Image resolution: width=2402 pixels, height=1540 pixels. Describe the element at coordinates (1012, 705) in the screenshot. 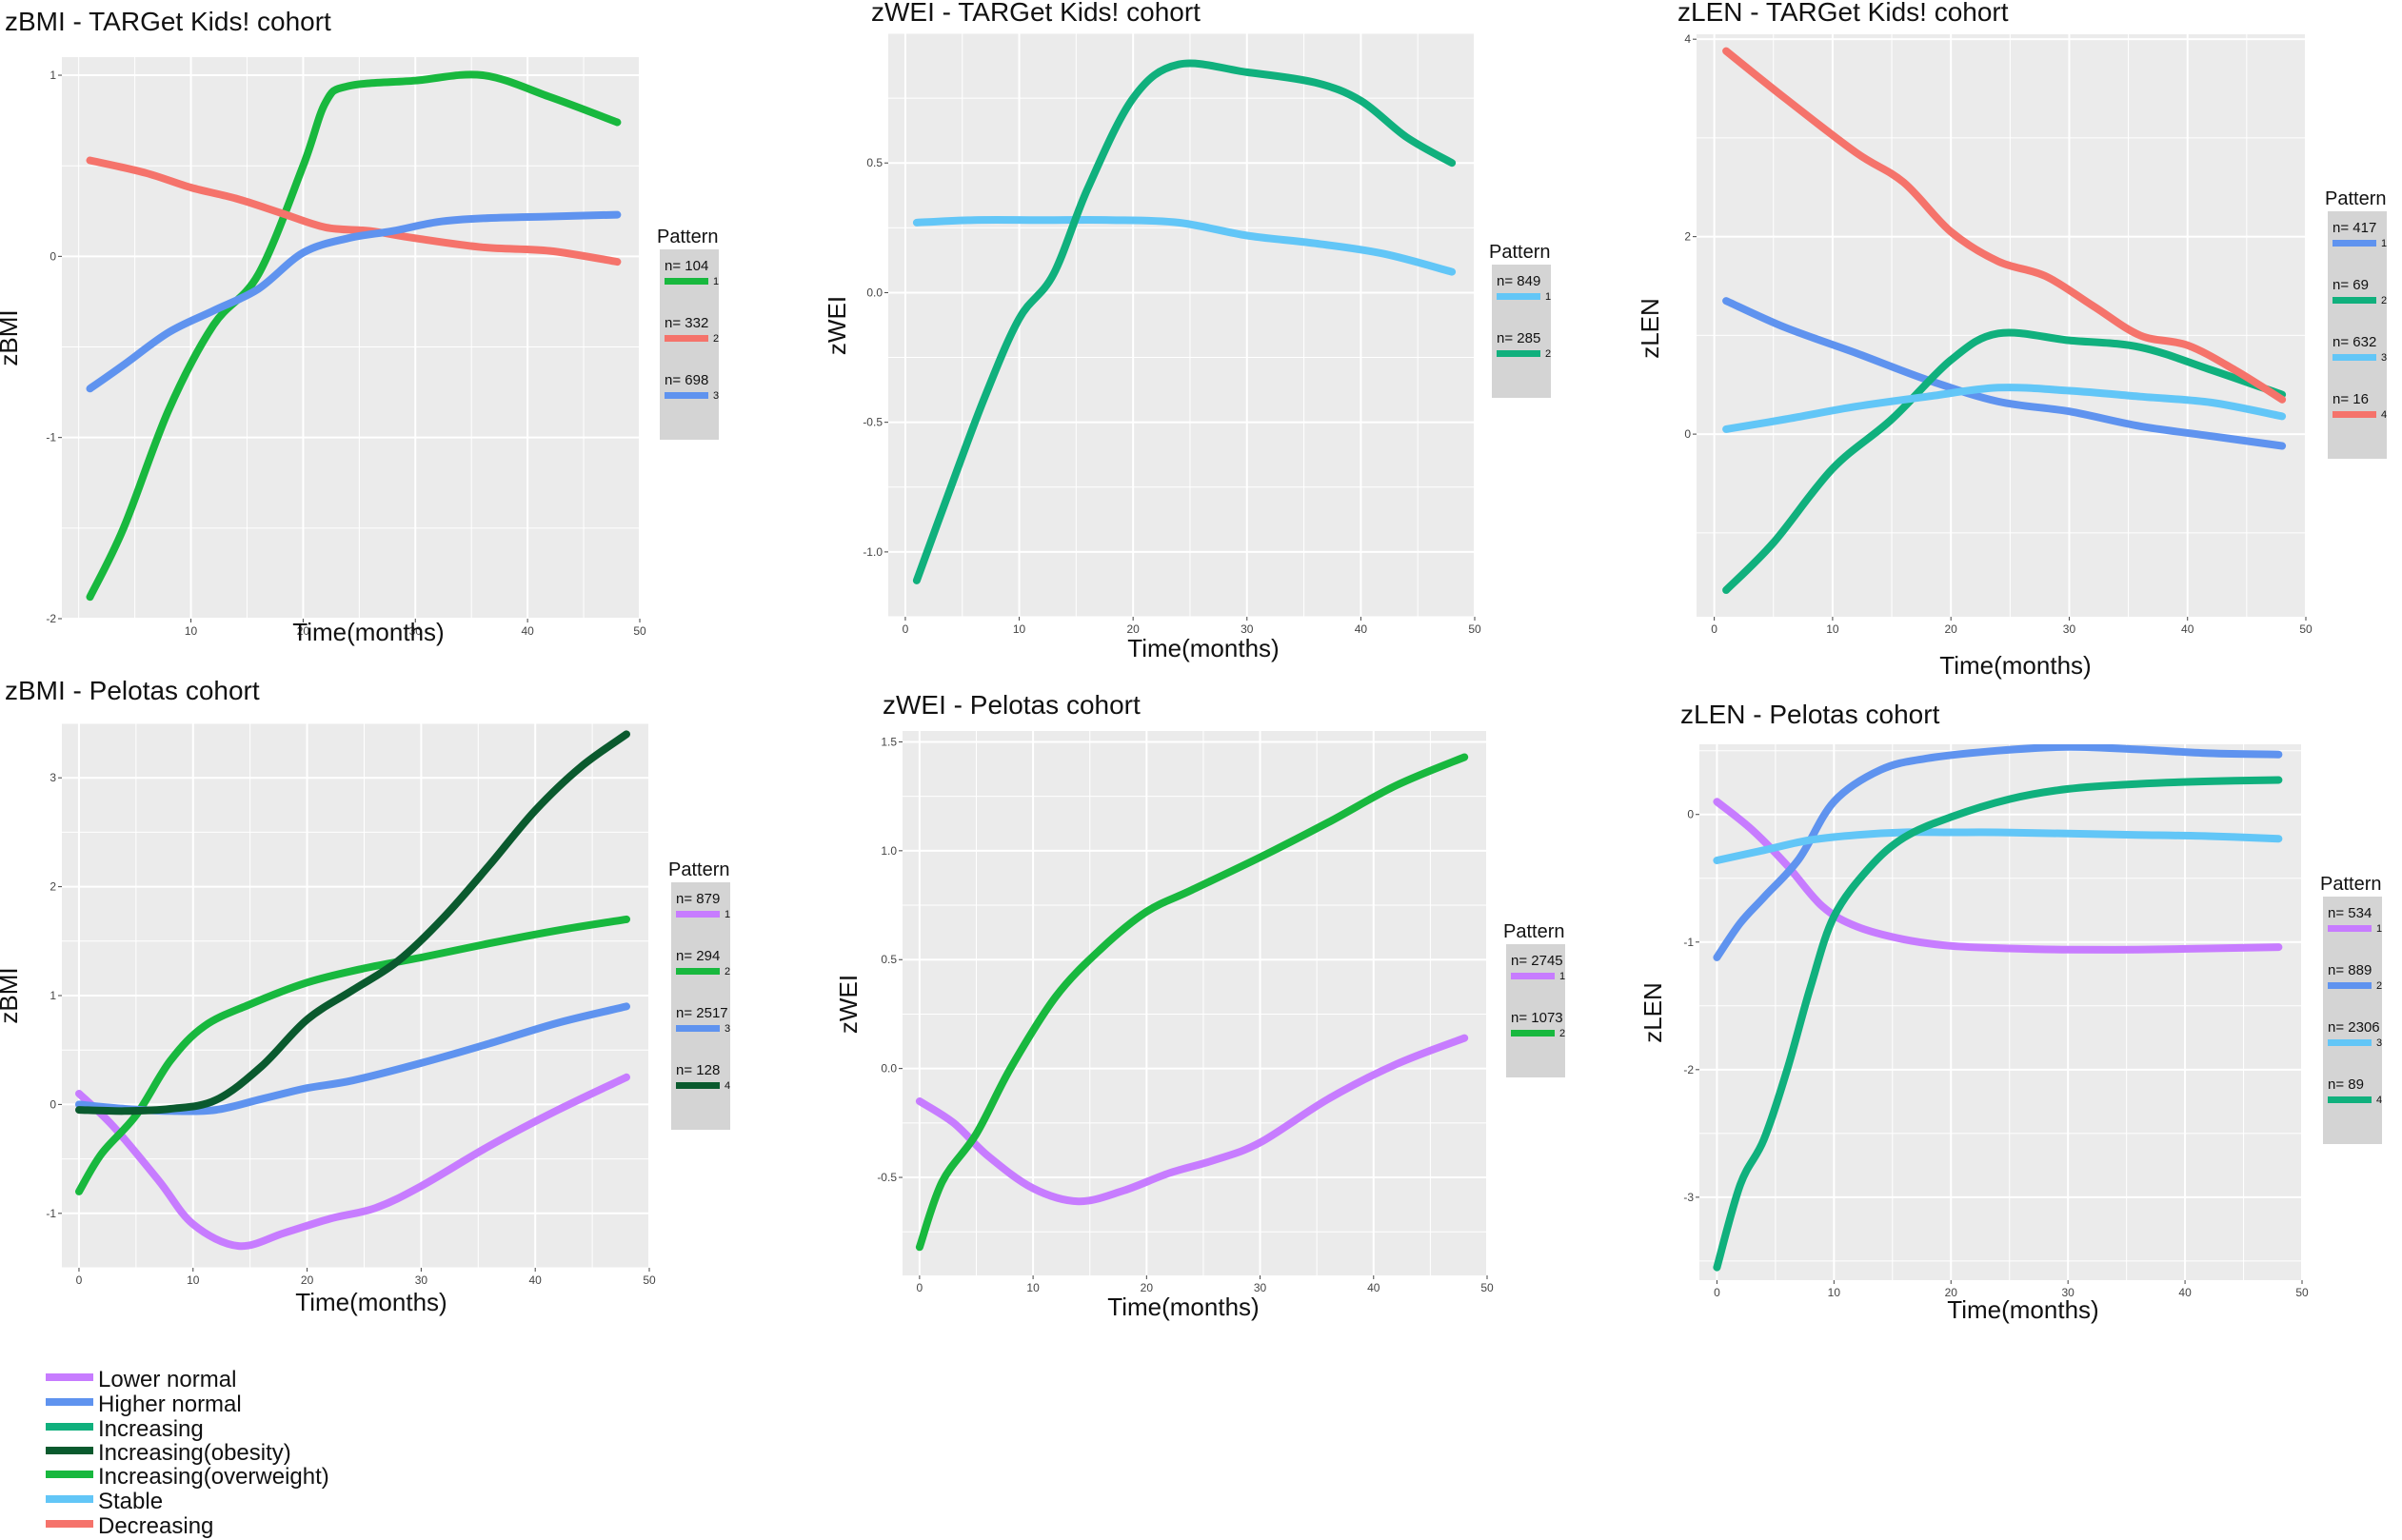

I see `chart-title: zWEI - Pelotas cohort` at that location.